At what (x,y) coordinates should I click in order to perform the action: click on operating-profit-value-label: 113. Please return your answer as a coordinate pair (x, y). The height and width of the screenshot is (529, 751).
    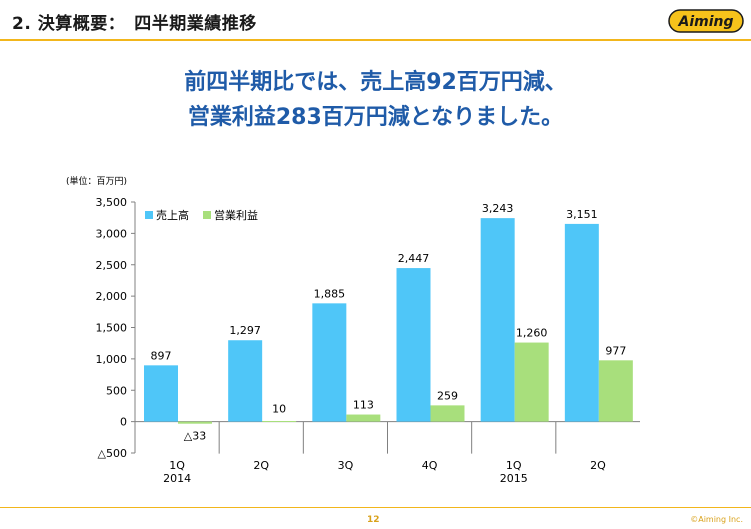
    Looking at the image, I should click on (363, 405).